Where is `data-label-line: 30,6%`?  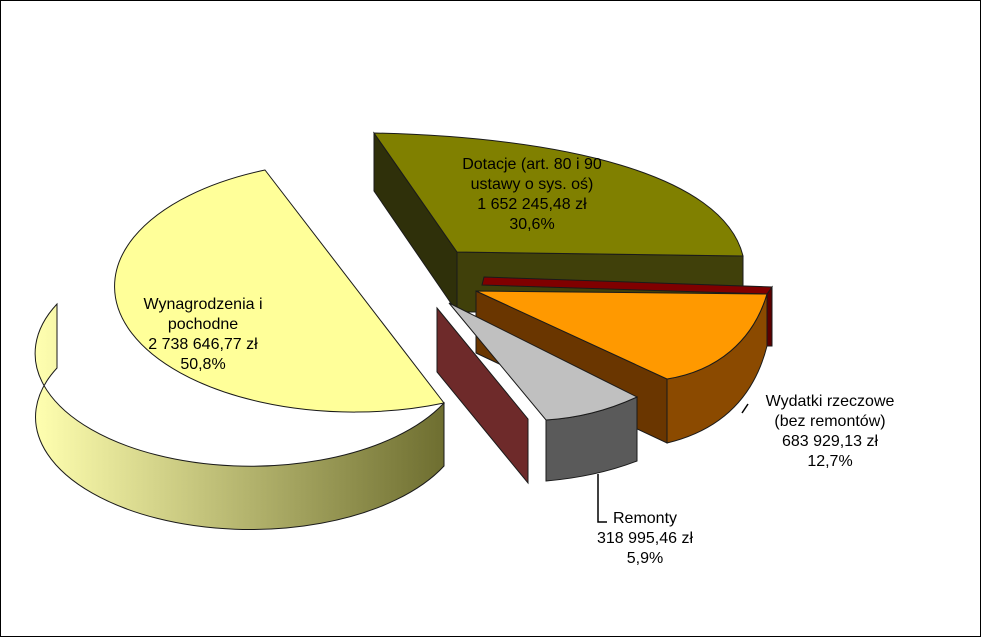
data-label-line: 30,6% is located at coordinates (531, 224).